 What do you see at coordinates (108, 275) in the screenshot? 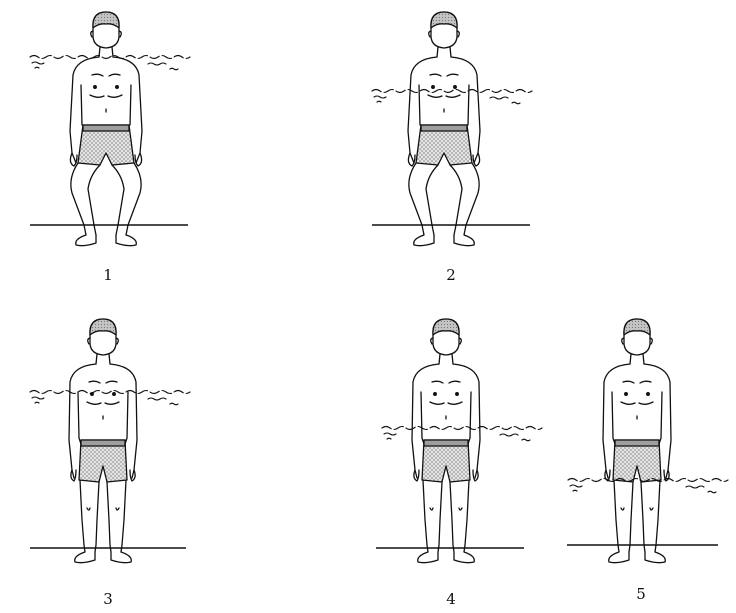
I see `figure-label-1: 1` at bounding box center [108, 275].